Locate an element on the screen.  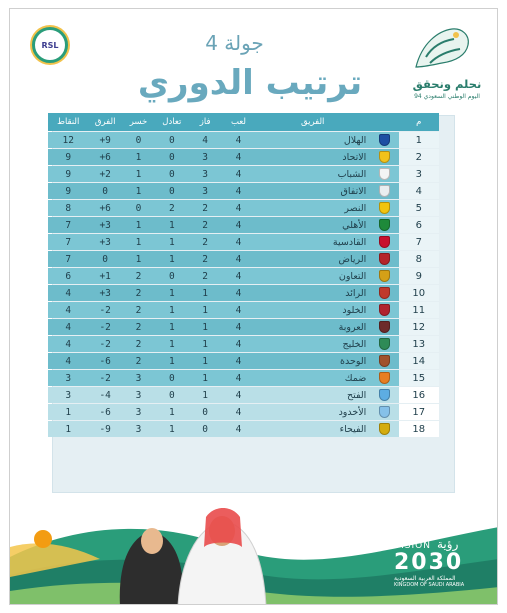
team-name-cell: الوحدة is located at coordinates (313, 361).